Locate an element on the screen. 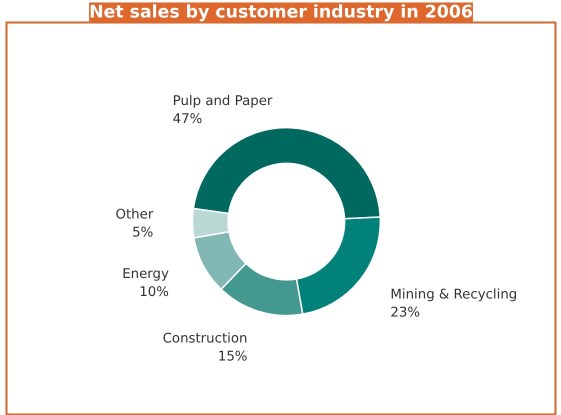  slice-label: Mining & Recycling is located at coordinates (454, 295).